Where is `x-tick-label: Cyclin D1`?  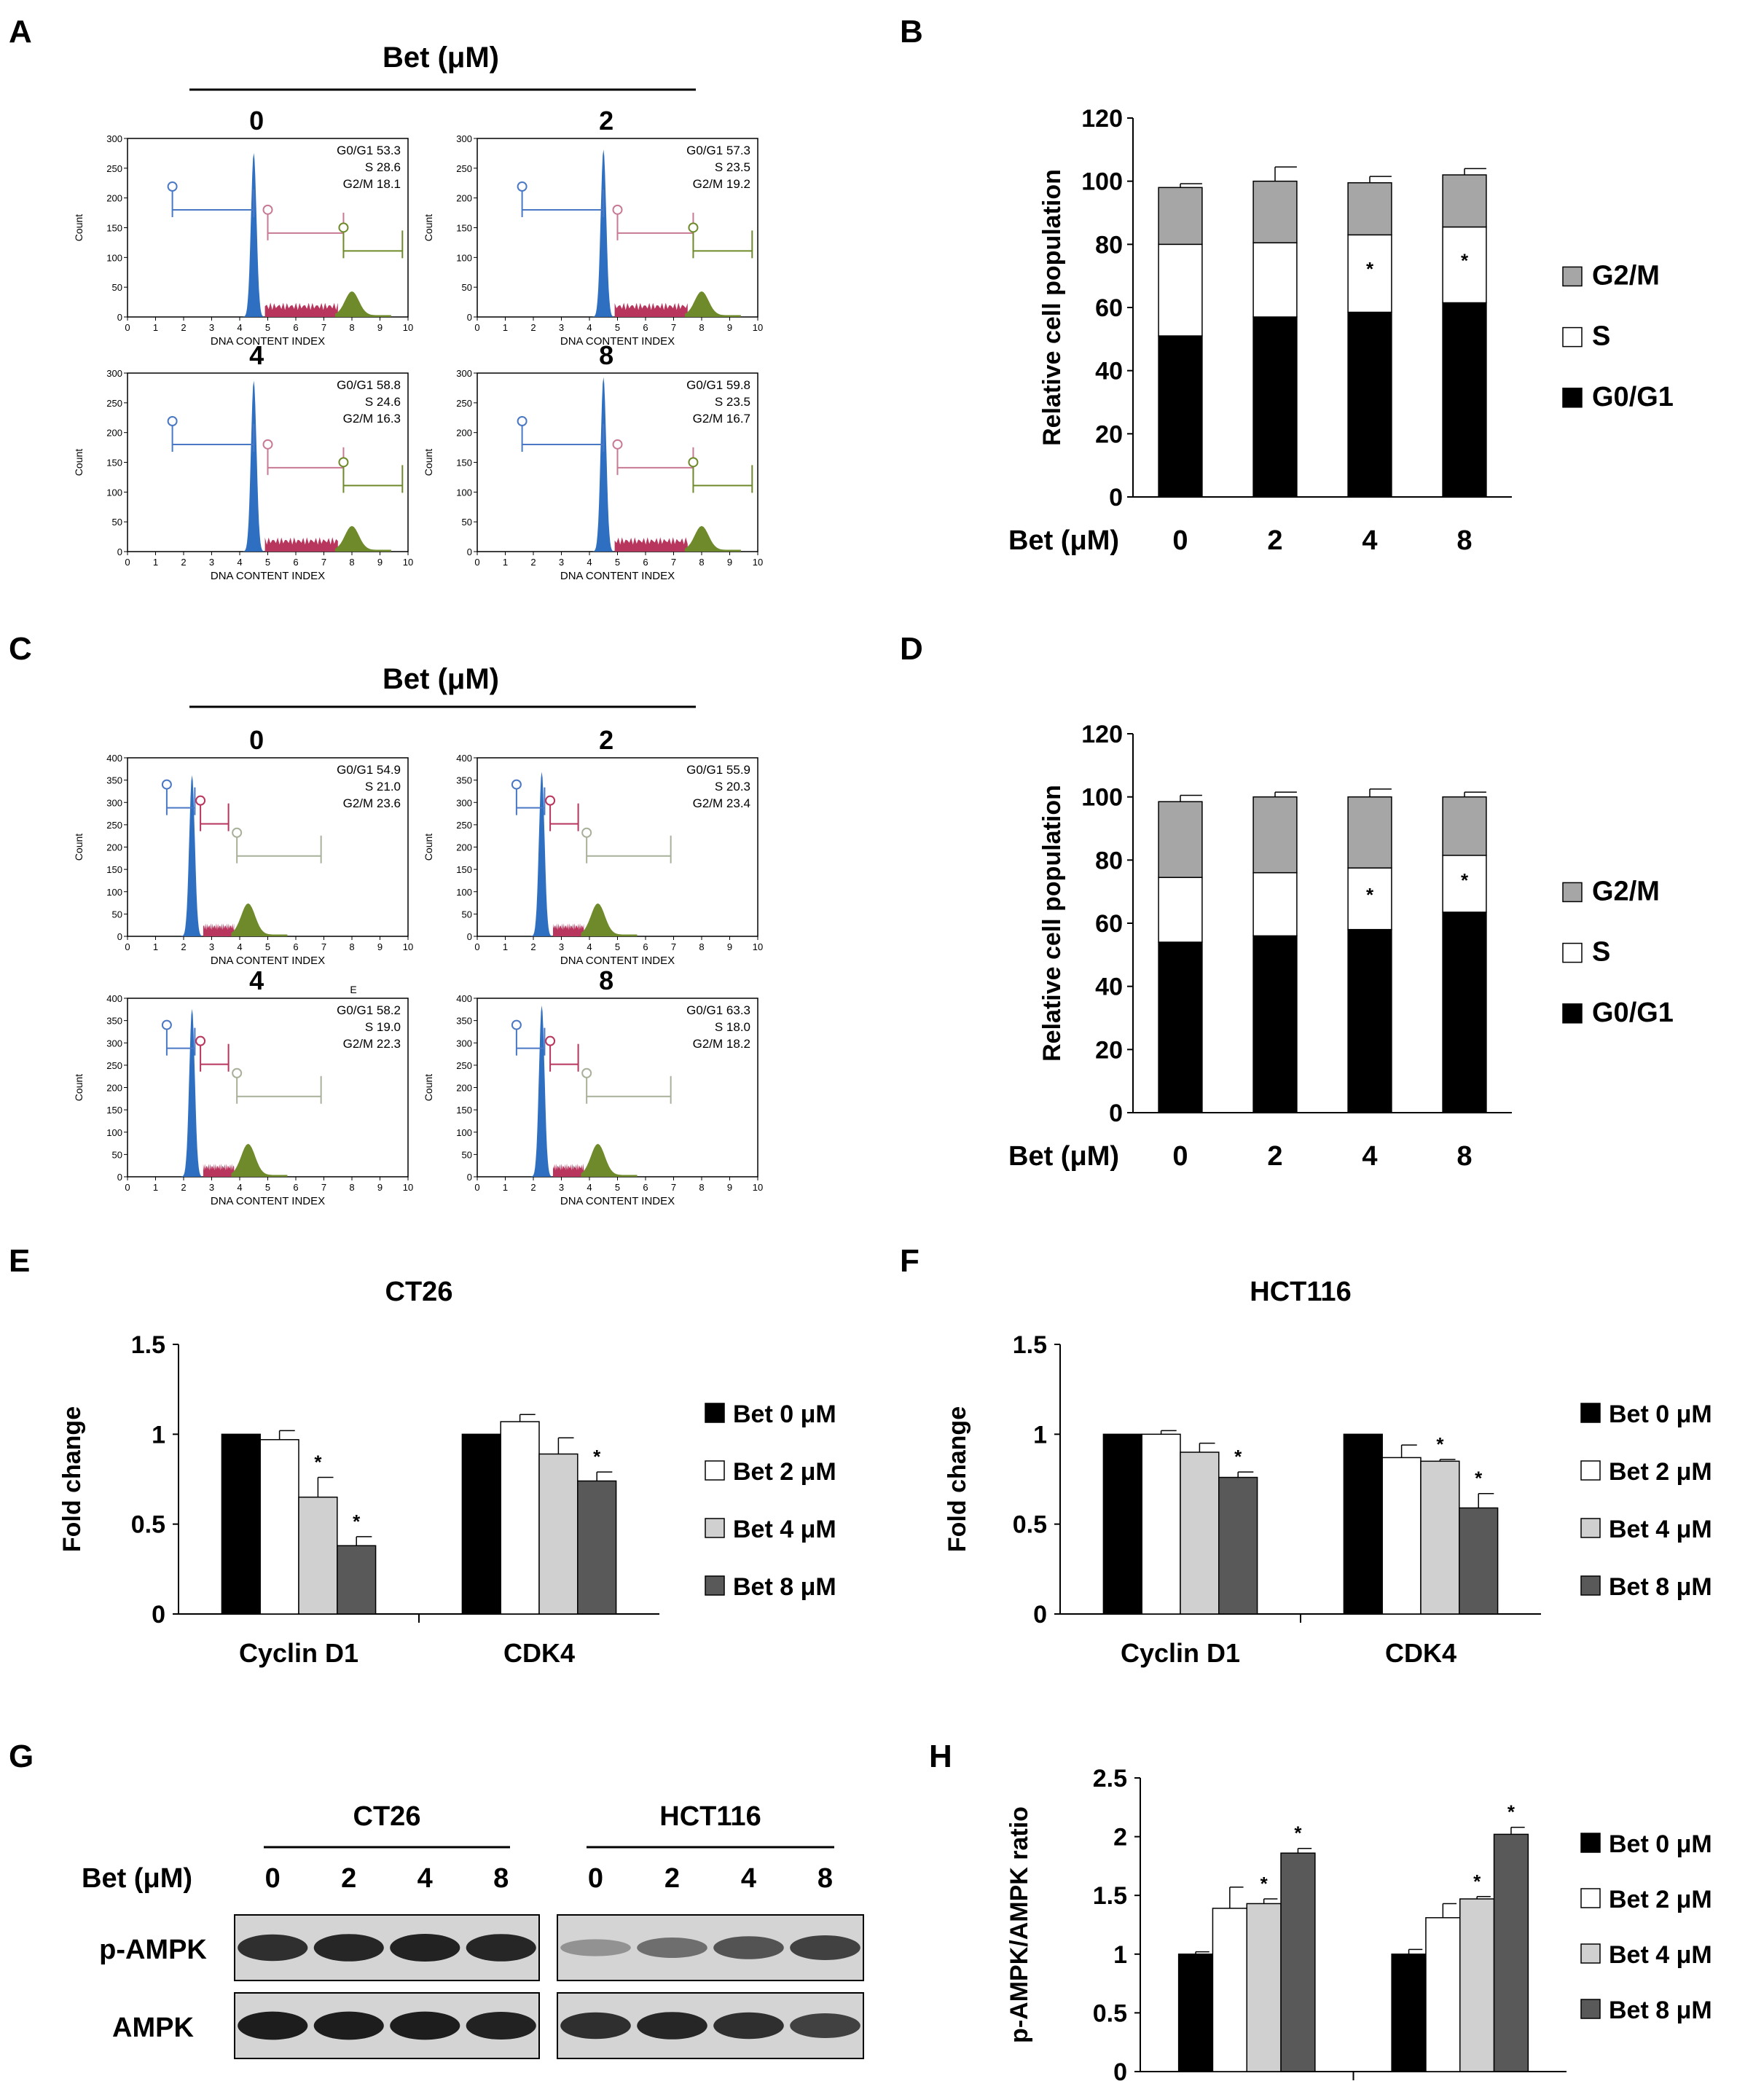 x-tick-label: Cyclin D1 is located at coordinates (298, 1653).